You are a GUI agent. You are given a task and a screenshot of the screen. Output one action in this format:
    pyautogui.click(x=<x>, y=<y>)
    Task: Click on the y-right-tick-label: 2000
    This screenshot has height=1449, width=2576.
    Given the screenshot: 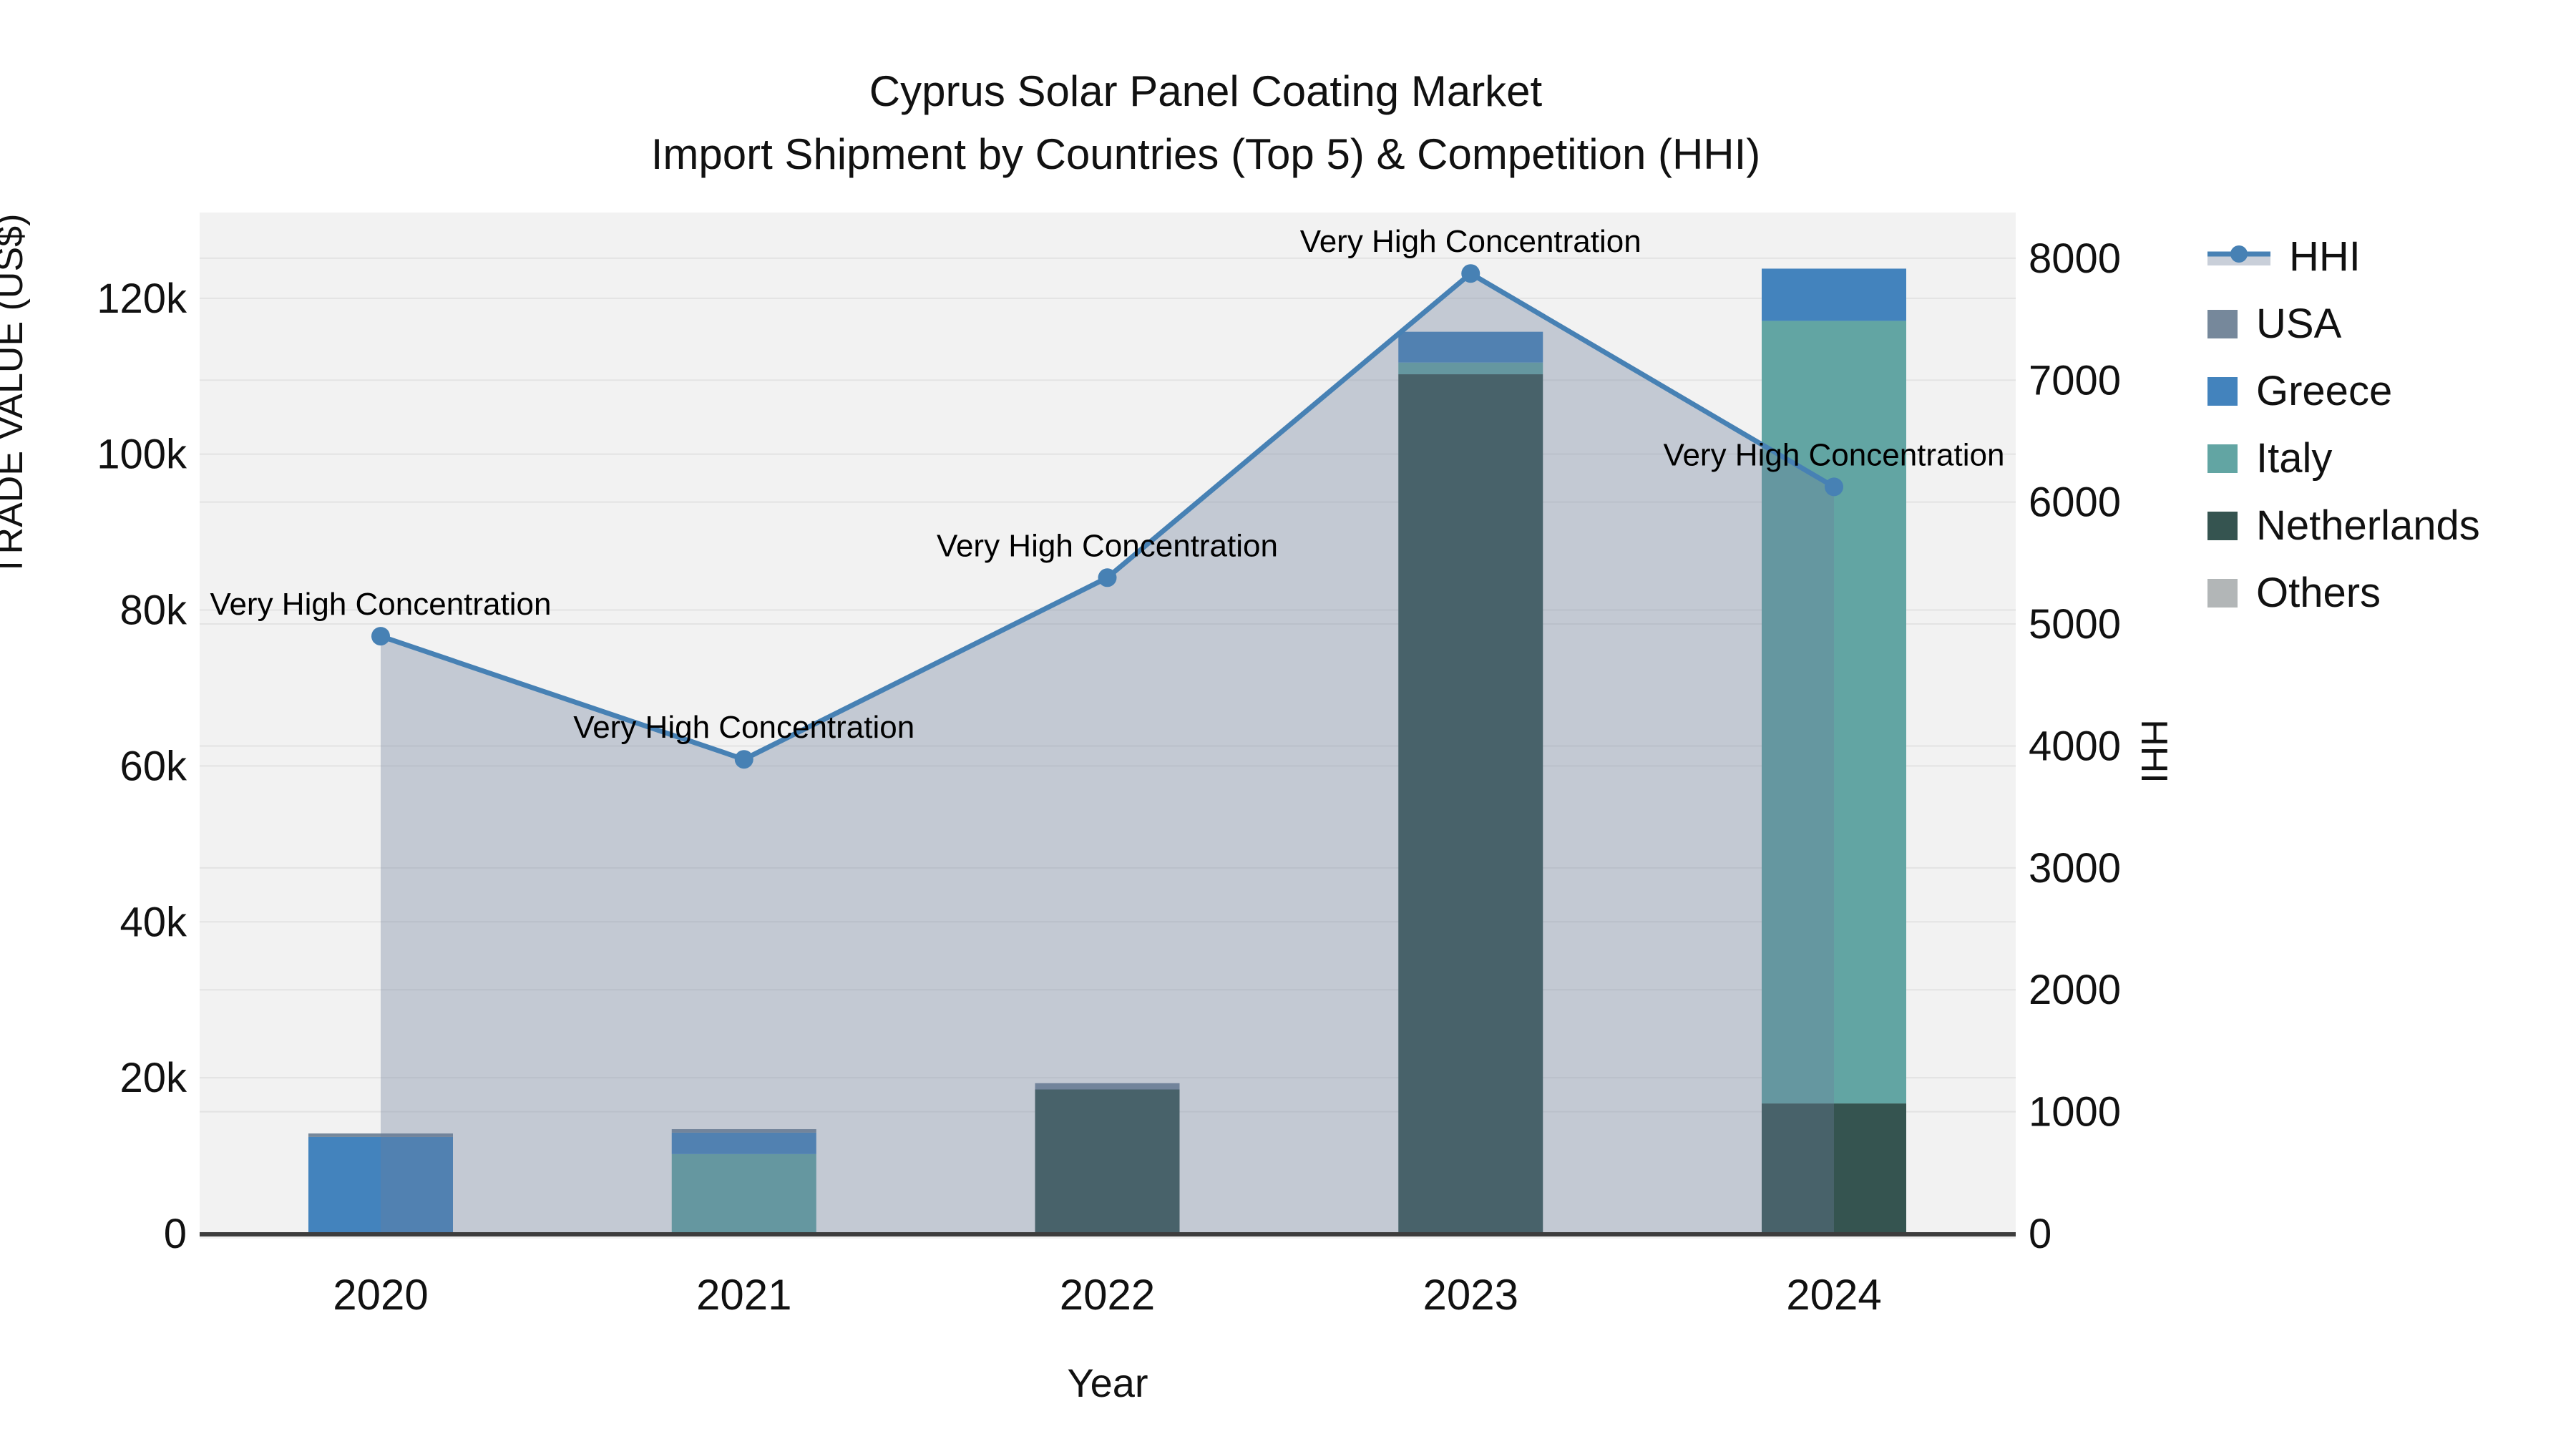 What is the action you would take?
    pyautogui.click(x=2075, y=990)
    